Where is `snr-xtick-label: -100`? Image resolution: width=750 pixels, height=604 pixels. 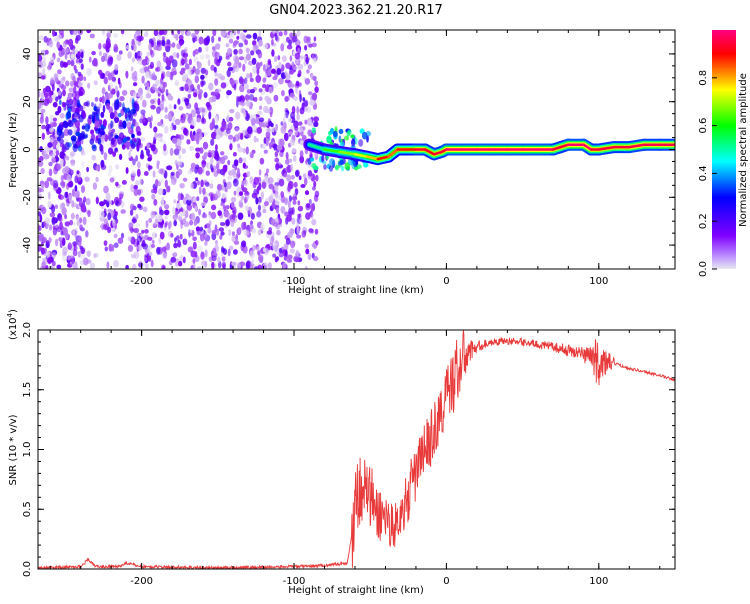 snr-xtick-label: -100 is located at coordinates (294, 581).